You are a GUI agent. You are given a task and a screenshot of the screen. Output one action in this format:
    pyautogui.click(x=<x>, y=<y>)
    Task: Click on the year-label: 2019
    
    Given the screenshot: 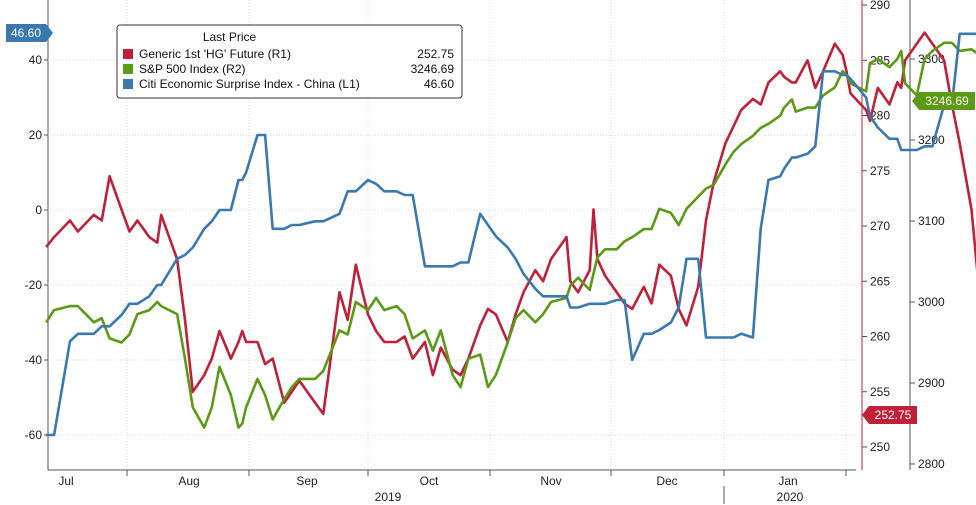 What is the action you would take?
    pyautogui.click(x=388, y=497)
    